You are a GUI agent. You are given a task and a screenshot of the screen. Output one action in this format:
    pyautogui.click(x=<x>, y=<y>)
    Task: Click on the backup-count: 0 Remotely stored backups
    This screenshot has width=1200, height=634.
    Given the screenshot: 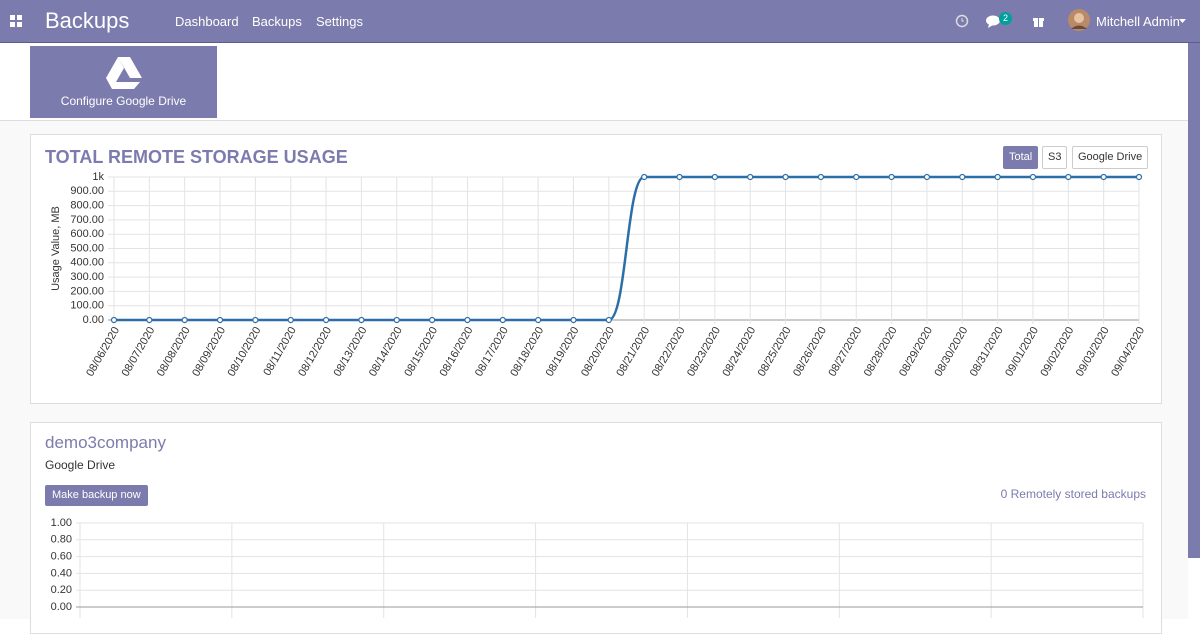 What is the action you would take?
    pyautogui.click(x=1073, y=494)
    